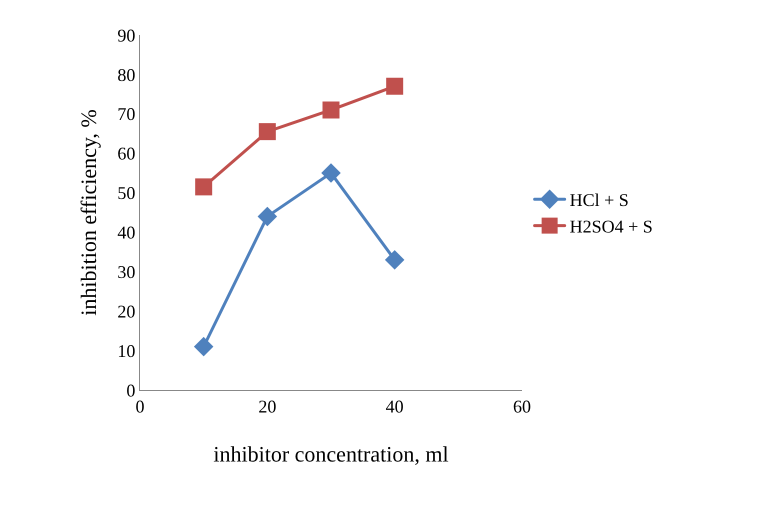  What do you see at coordinates (599, 200) in the screenshot?
I see `legend-label: HCl + S` at bounding box center [599, 200].